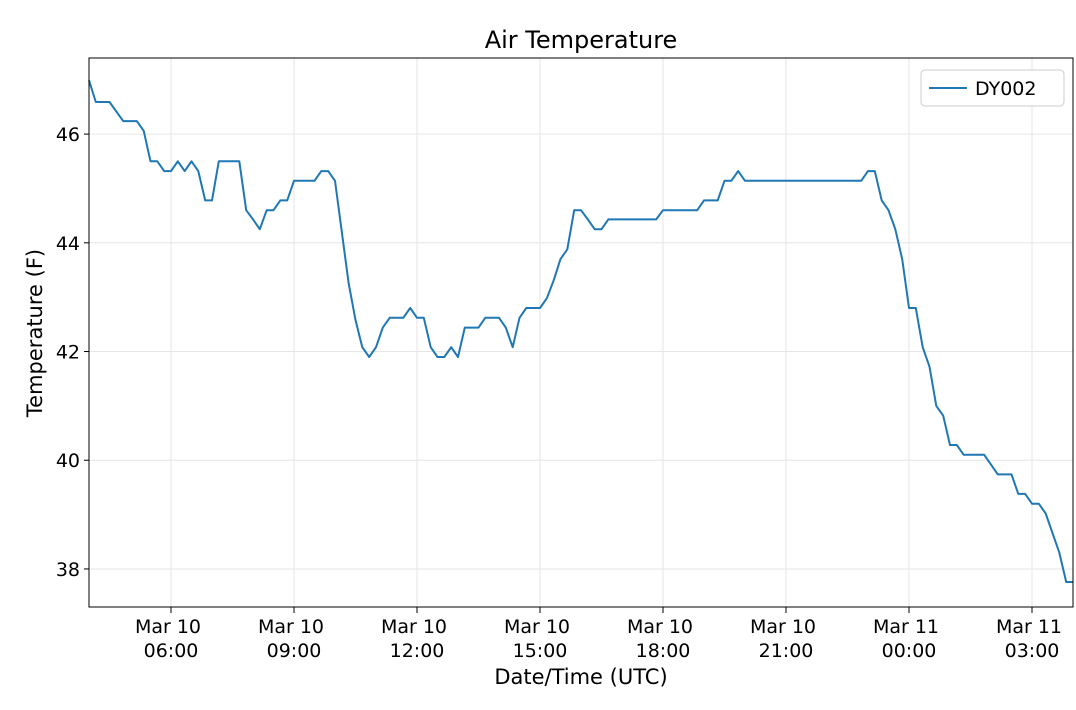  What do you see at coordinates (909, 639) in the screenshot?
I see `x-tick-label: Mar 11 00:00` at bounding box center [909, 639].